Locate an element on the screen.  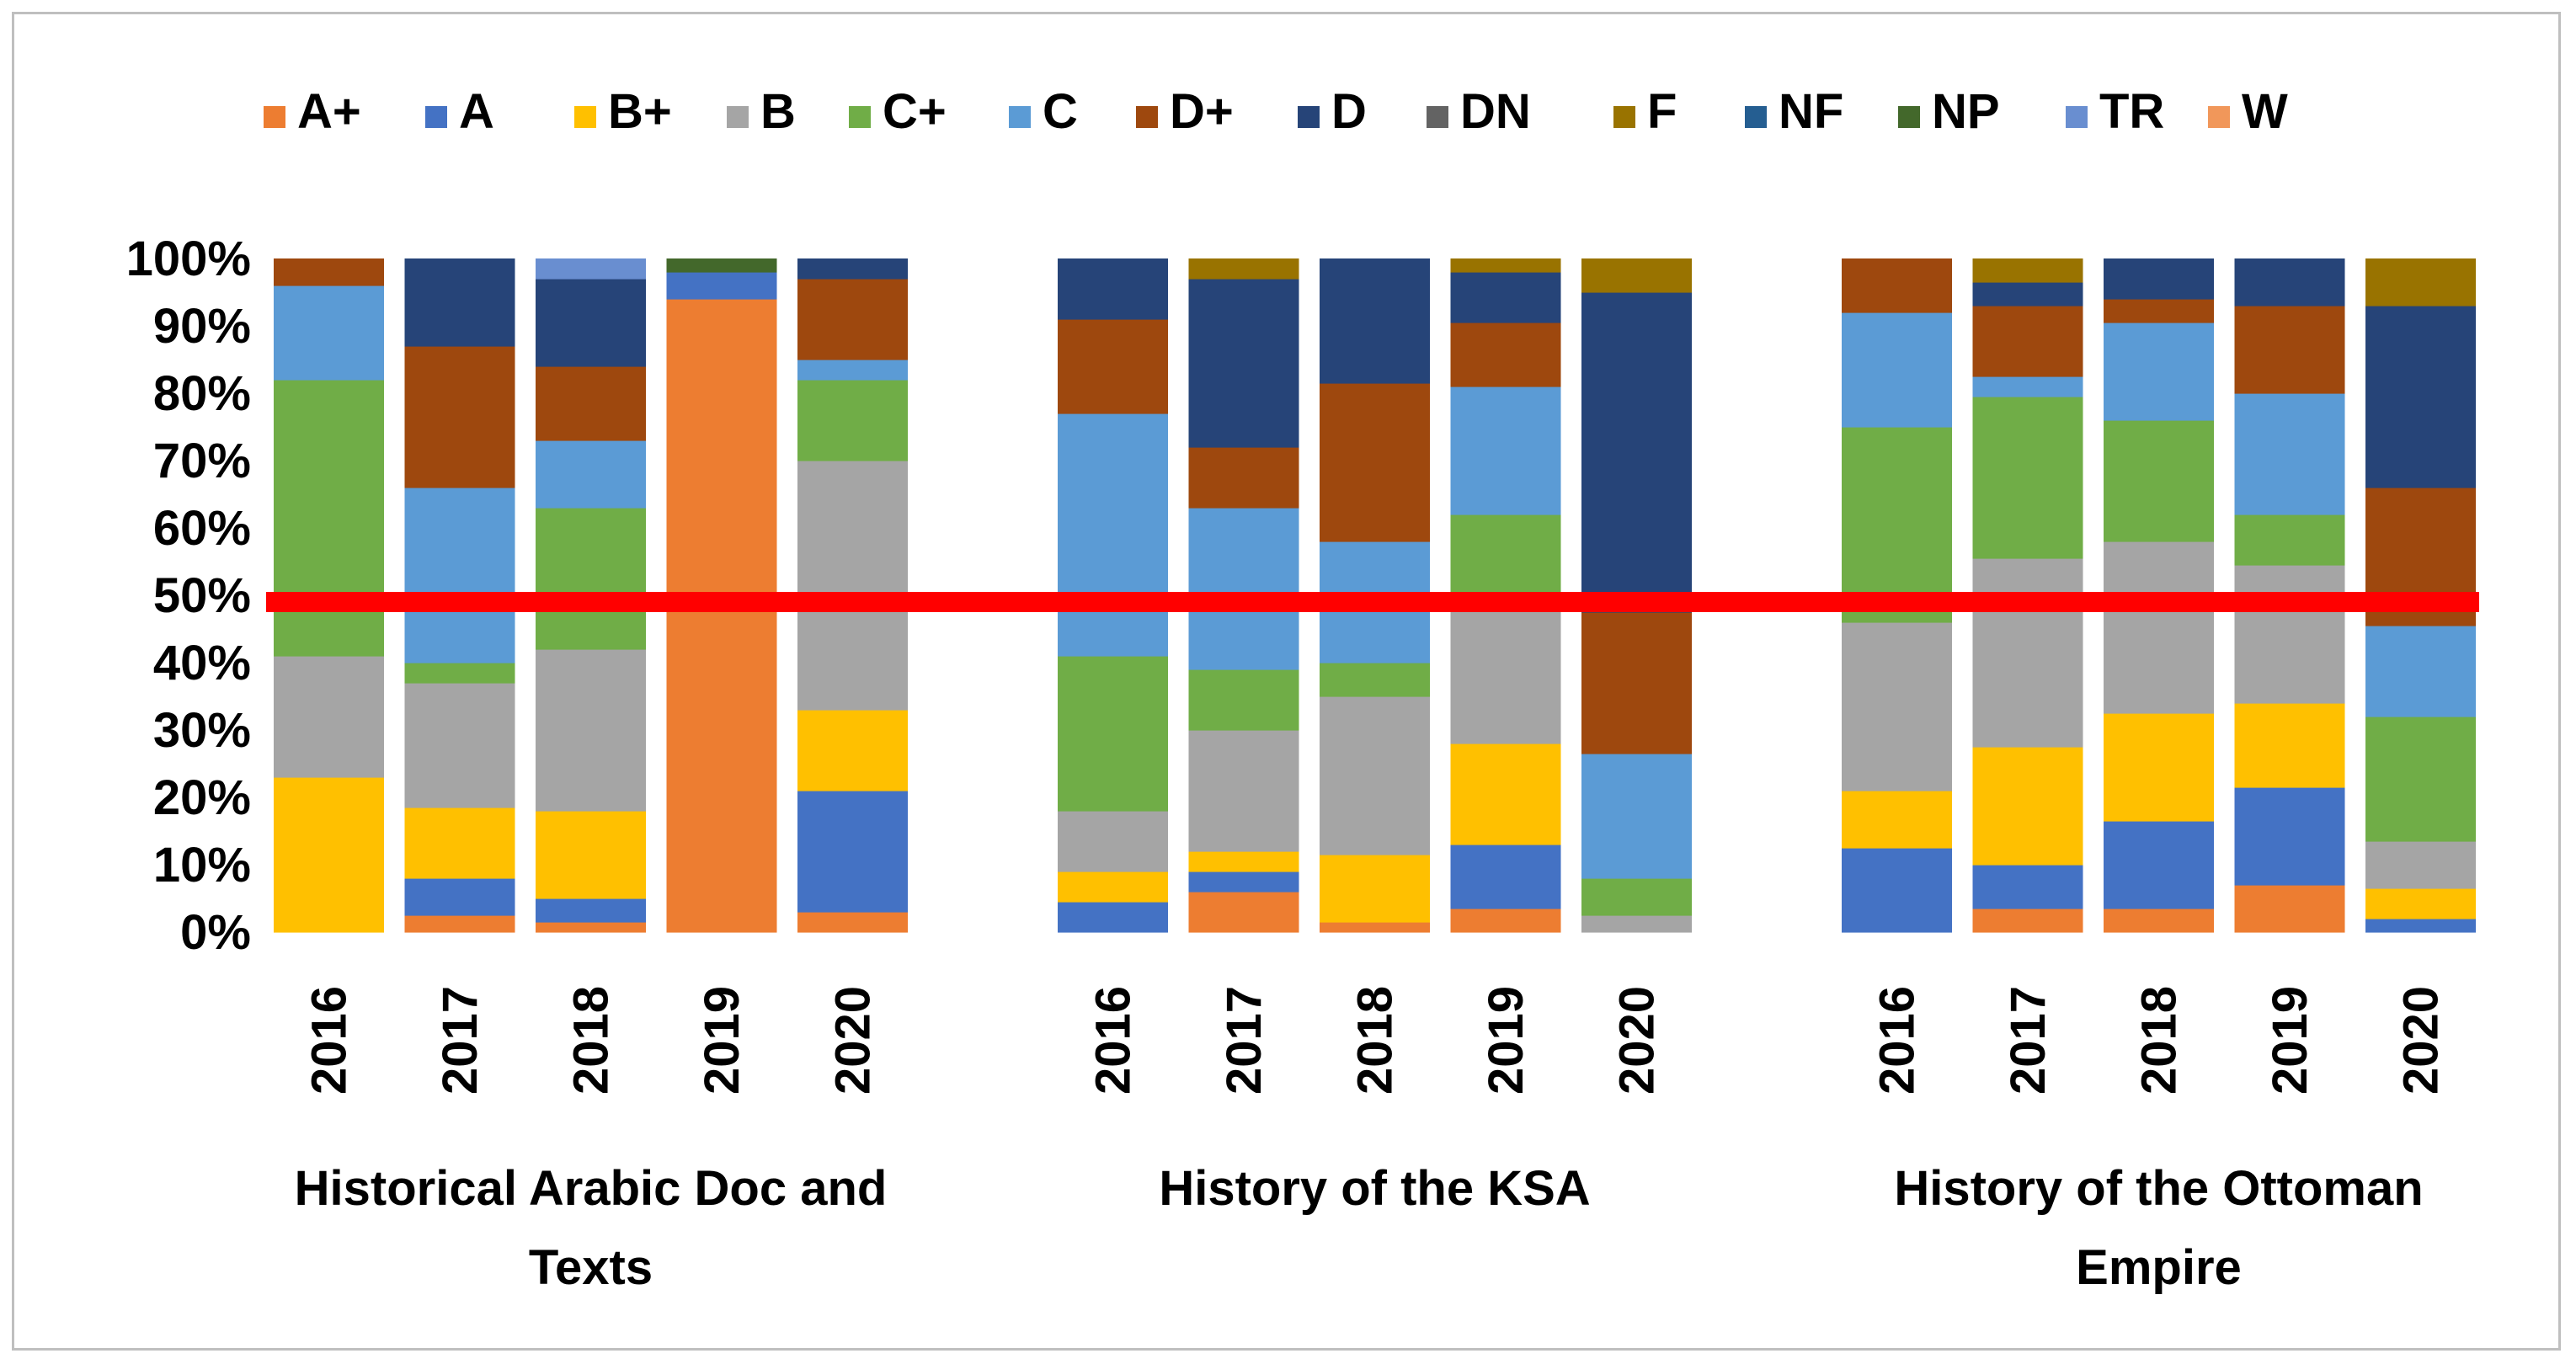
y-tick-label: 90% is located at coordinates (202, 327).